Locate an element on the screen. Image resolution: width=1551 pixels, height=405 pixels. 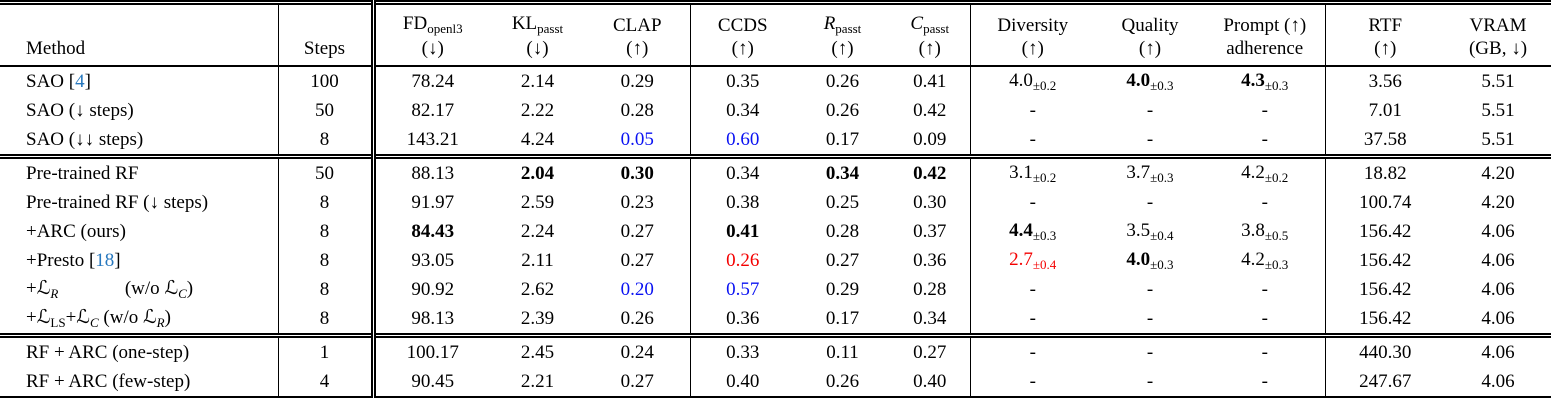
cell-value: 2.22 is located at coordinates (537, 110).